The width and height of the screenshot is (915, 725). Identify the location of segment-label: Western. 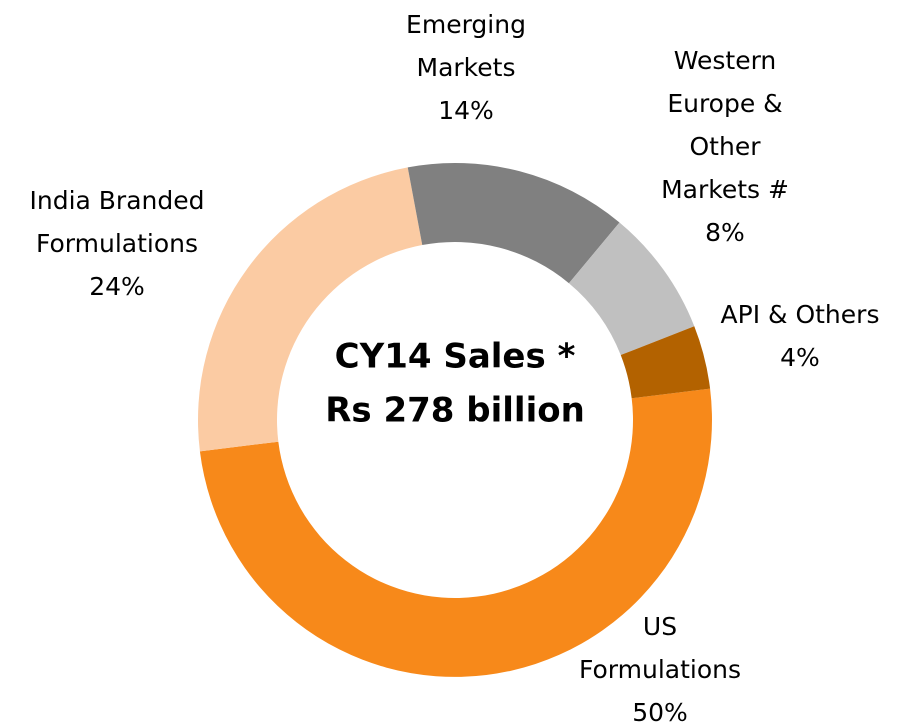
(725, 60).